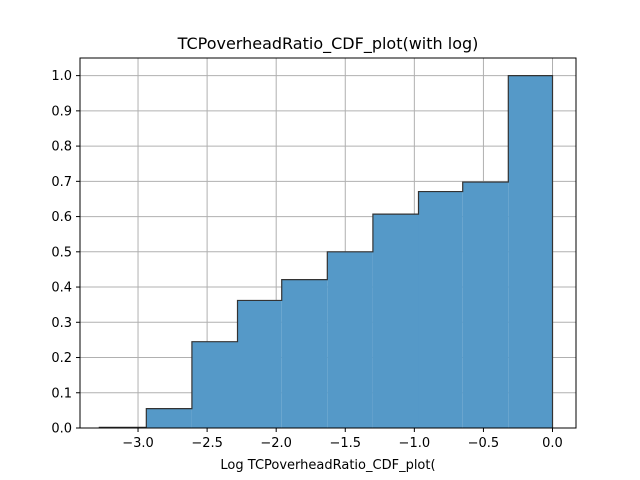  I want to click on x-axis-label: Log TCPoverheadRatio_CDF_plot(, so click(327, 465).